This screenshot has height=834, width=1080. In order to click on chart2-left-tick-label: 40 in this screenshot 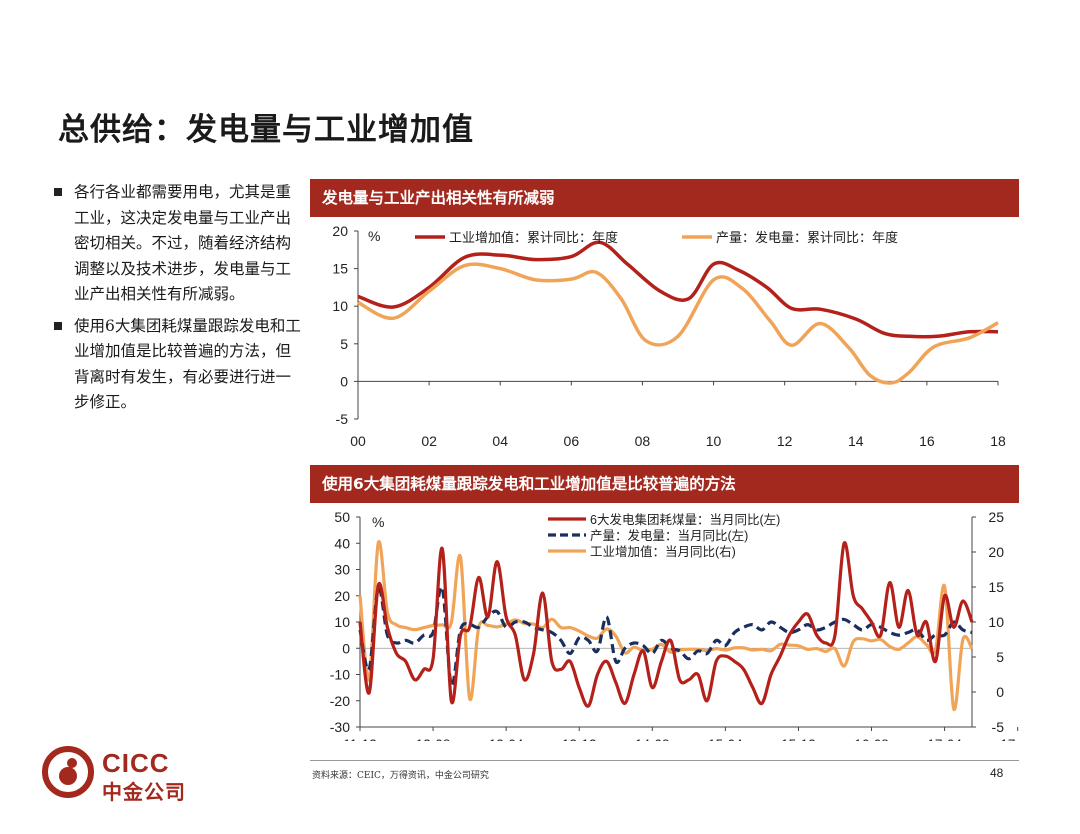, I will do `click(342, 543)`.